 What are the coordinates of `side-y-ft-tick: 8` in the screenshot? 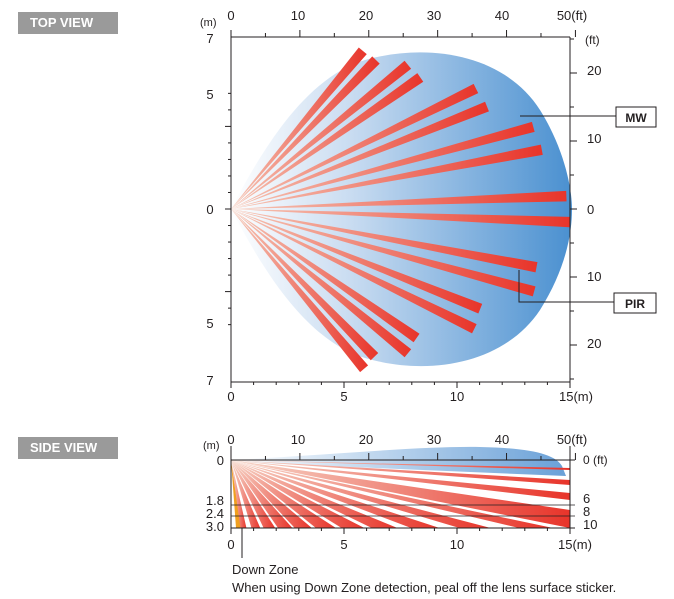 It's located at (586, 511).